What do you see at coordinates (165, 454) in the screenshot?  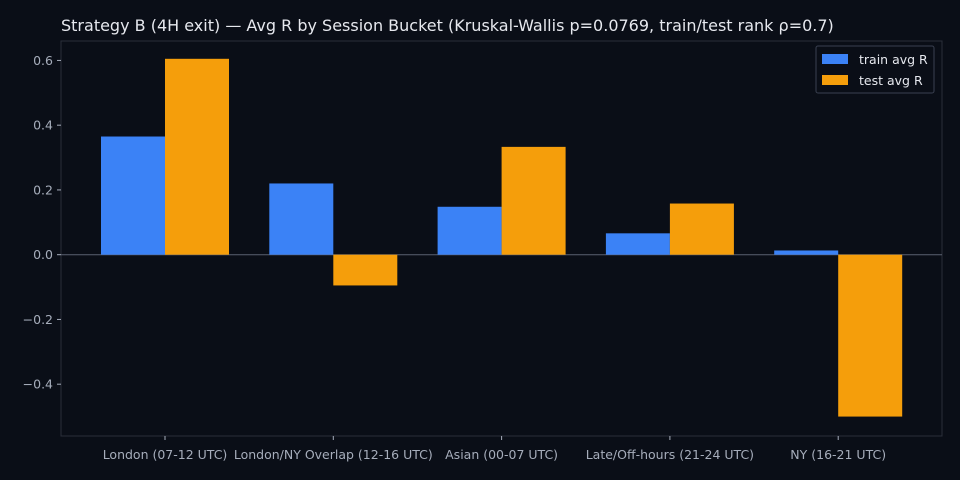 I see `xtick-label: London (07-12 UTC)` at bounding box center [165, 454].